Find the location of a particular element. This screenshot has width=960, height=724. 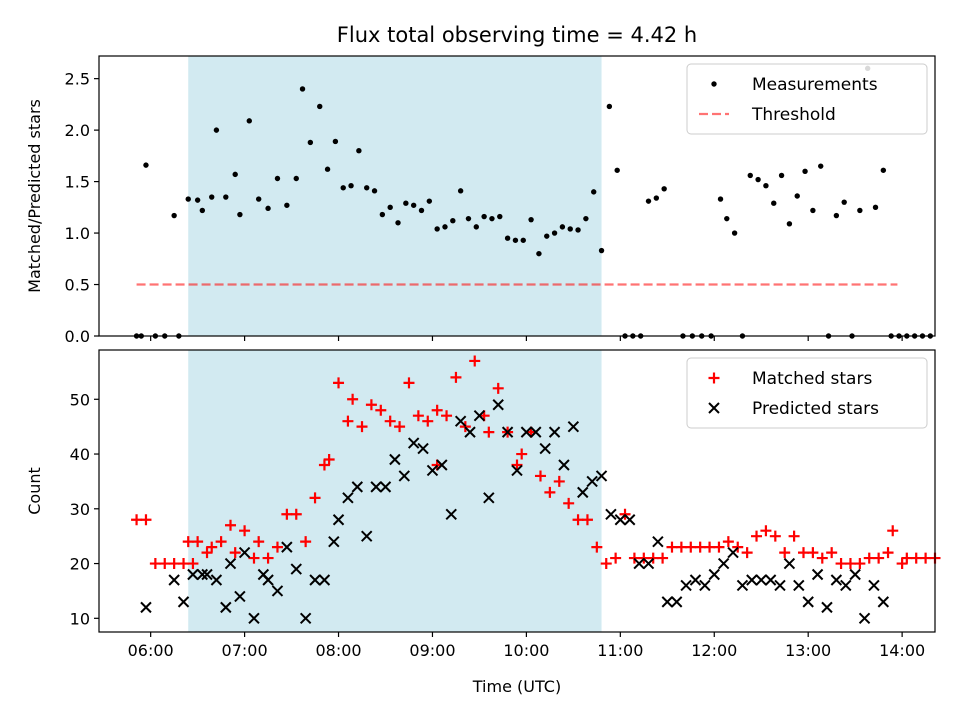

chart-title: Flux total observing time = 4.42 h is located at coordinates (517, 35).